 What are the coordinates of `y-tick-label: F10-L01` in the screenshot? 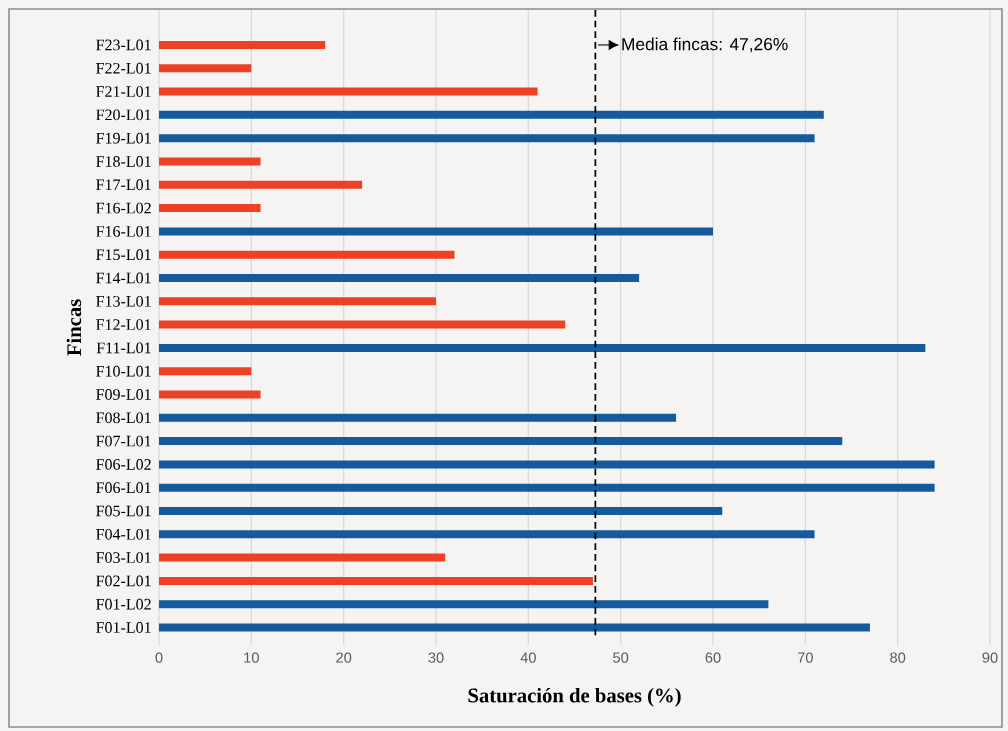 It's located at (123, 371).